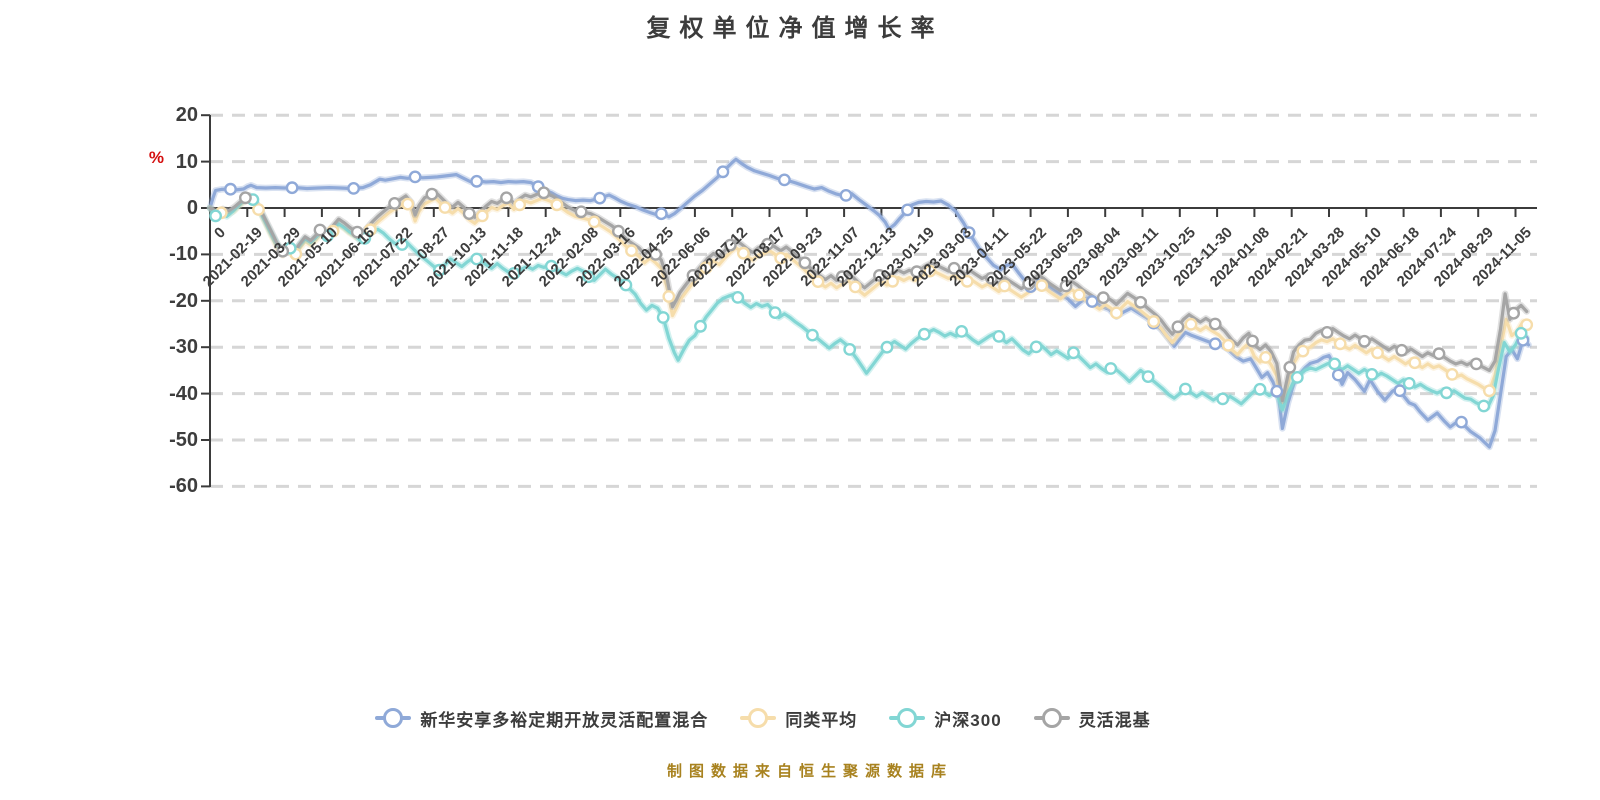 This screenshot has width=1600, height=800. Describe the element at coordinates (186, 161) in the screenshot. I see `y-tick-label: 10` at that location.